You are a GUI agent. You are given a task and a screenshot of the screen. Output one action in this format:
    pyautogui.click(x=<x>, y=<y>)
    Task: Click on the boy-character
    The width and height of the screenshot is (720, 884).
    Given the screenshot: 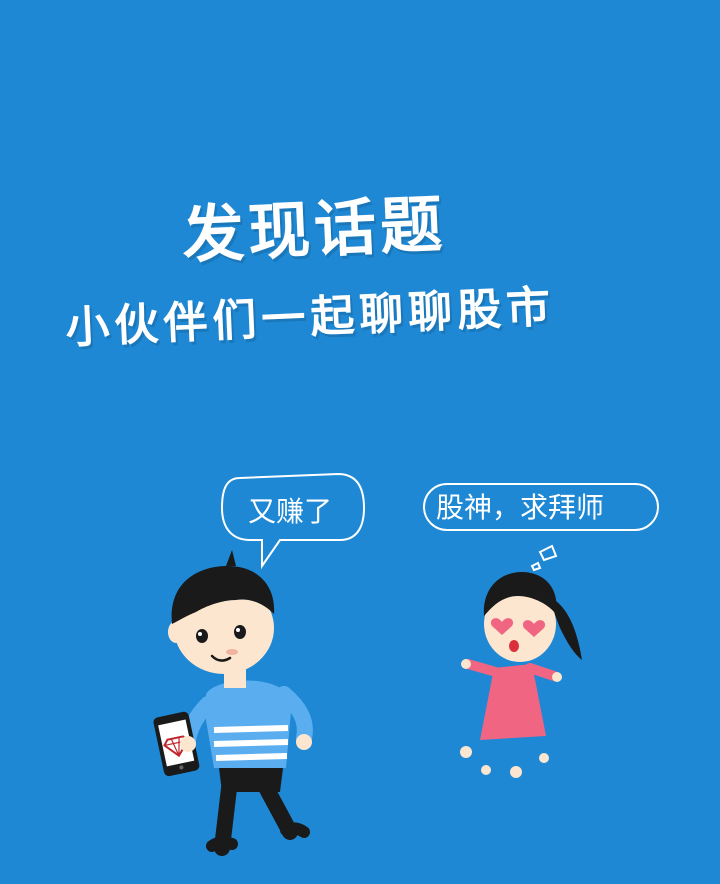 What is the action you would take?
    pyautogui.click(x=233, y=703)
    